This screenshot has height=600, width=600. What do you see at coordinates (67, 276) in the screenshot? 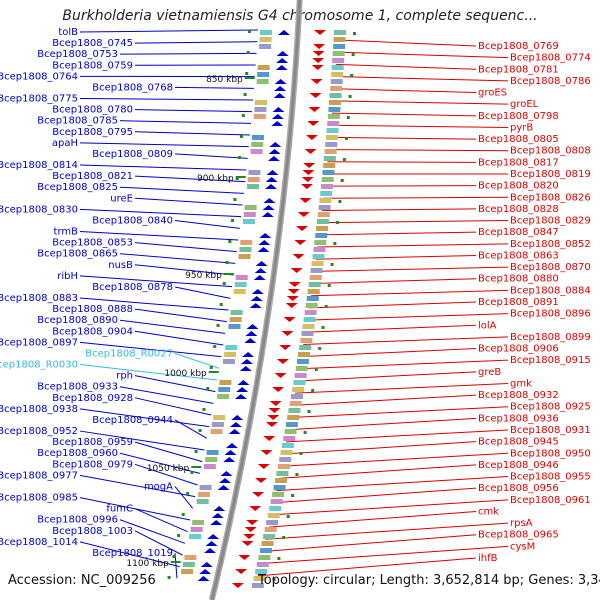
I see `left-gene-label: ribH` at bounding box center [67, 276].